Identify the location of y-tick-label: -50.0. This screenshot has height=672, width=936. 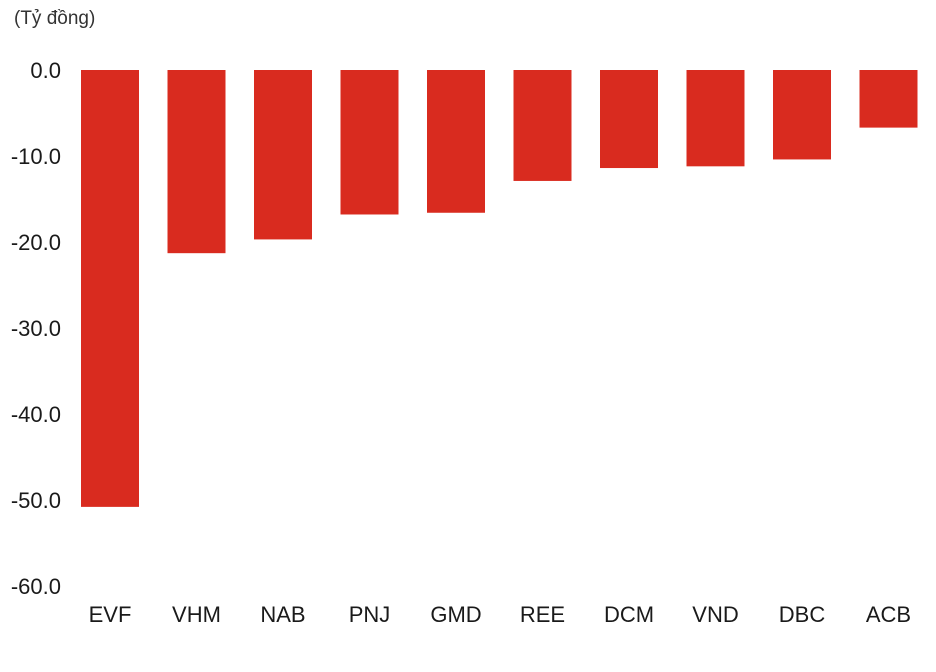
(36, 500).